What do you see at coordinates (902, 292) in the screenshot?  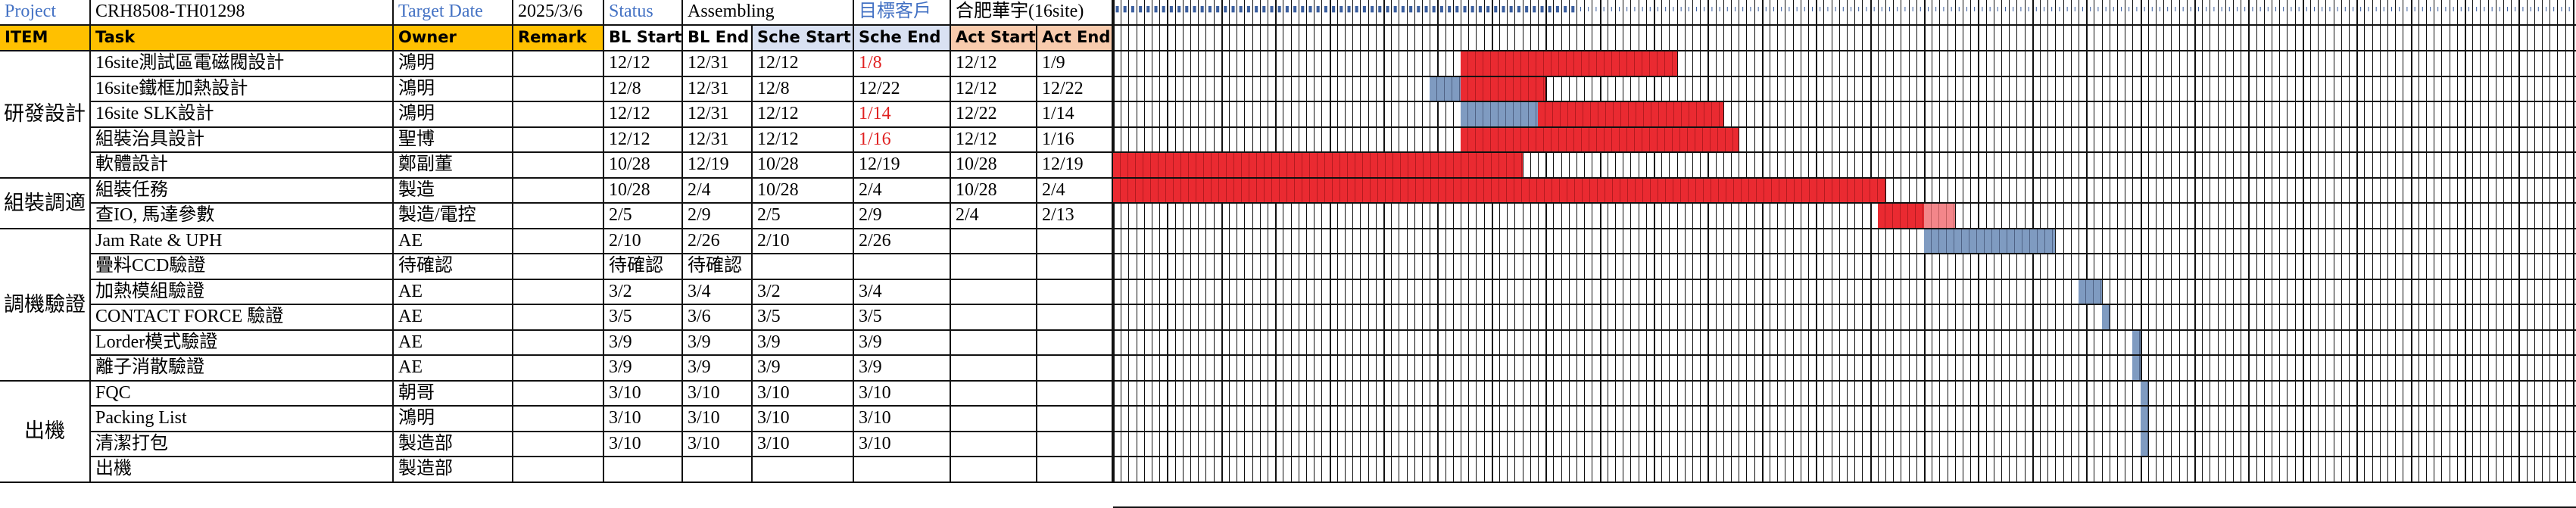 I see `cell-sche-end: 3/4` at bounding box center [902, 292].